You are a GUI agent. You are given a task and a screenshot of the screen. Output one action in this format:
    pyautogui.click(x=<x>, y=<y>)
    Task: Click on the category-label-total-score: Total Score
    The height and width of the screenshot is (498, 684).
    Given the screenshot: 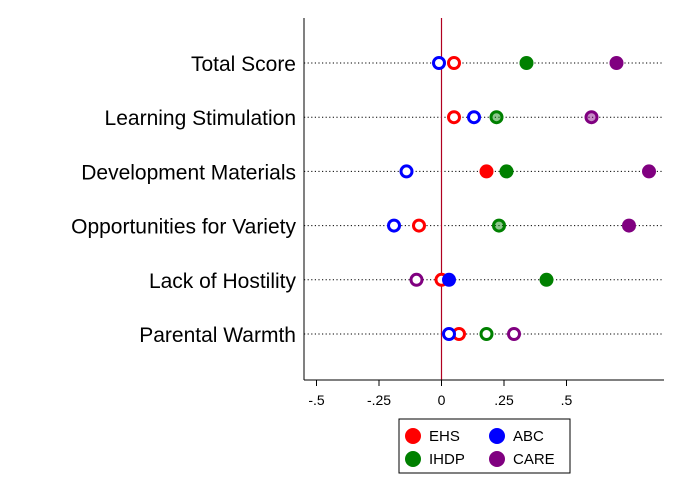 What is the action you would take?
    pyautogui.click(x=243, y=64)
    